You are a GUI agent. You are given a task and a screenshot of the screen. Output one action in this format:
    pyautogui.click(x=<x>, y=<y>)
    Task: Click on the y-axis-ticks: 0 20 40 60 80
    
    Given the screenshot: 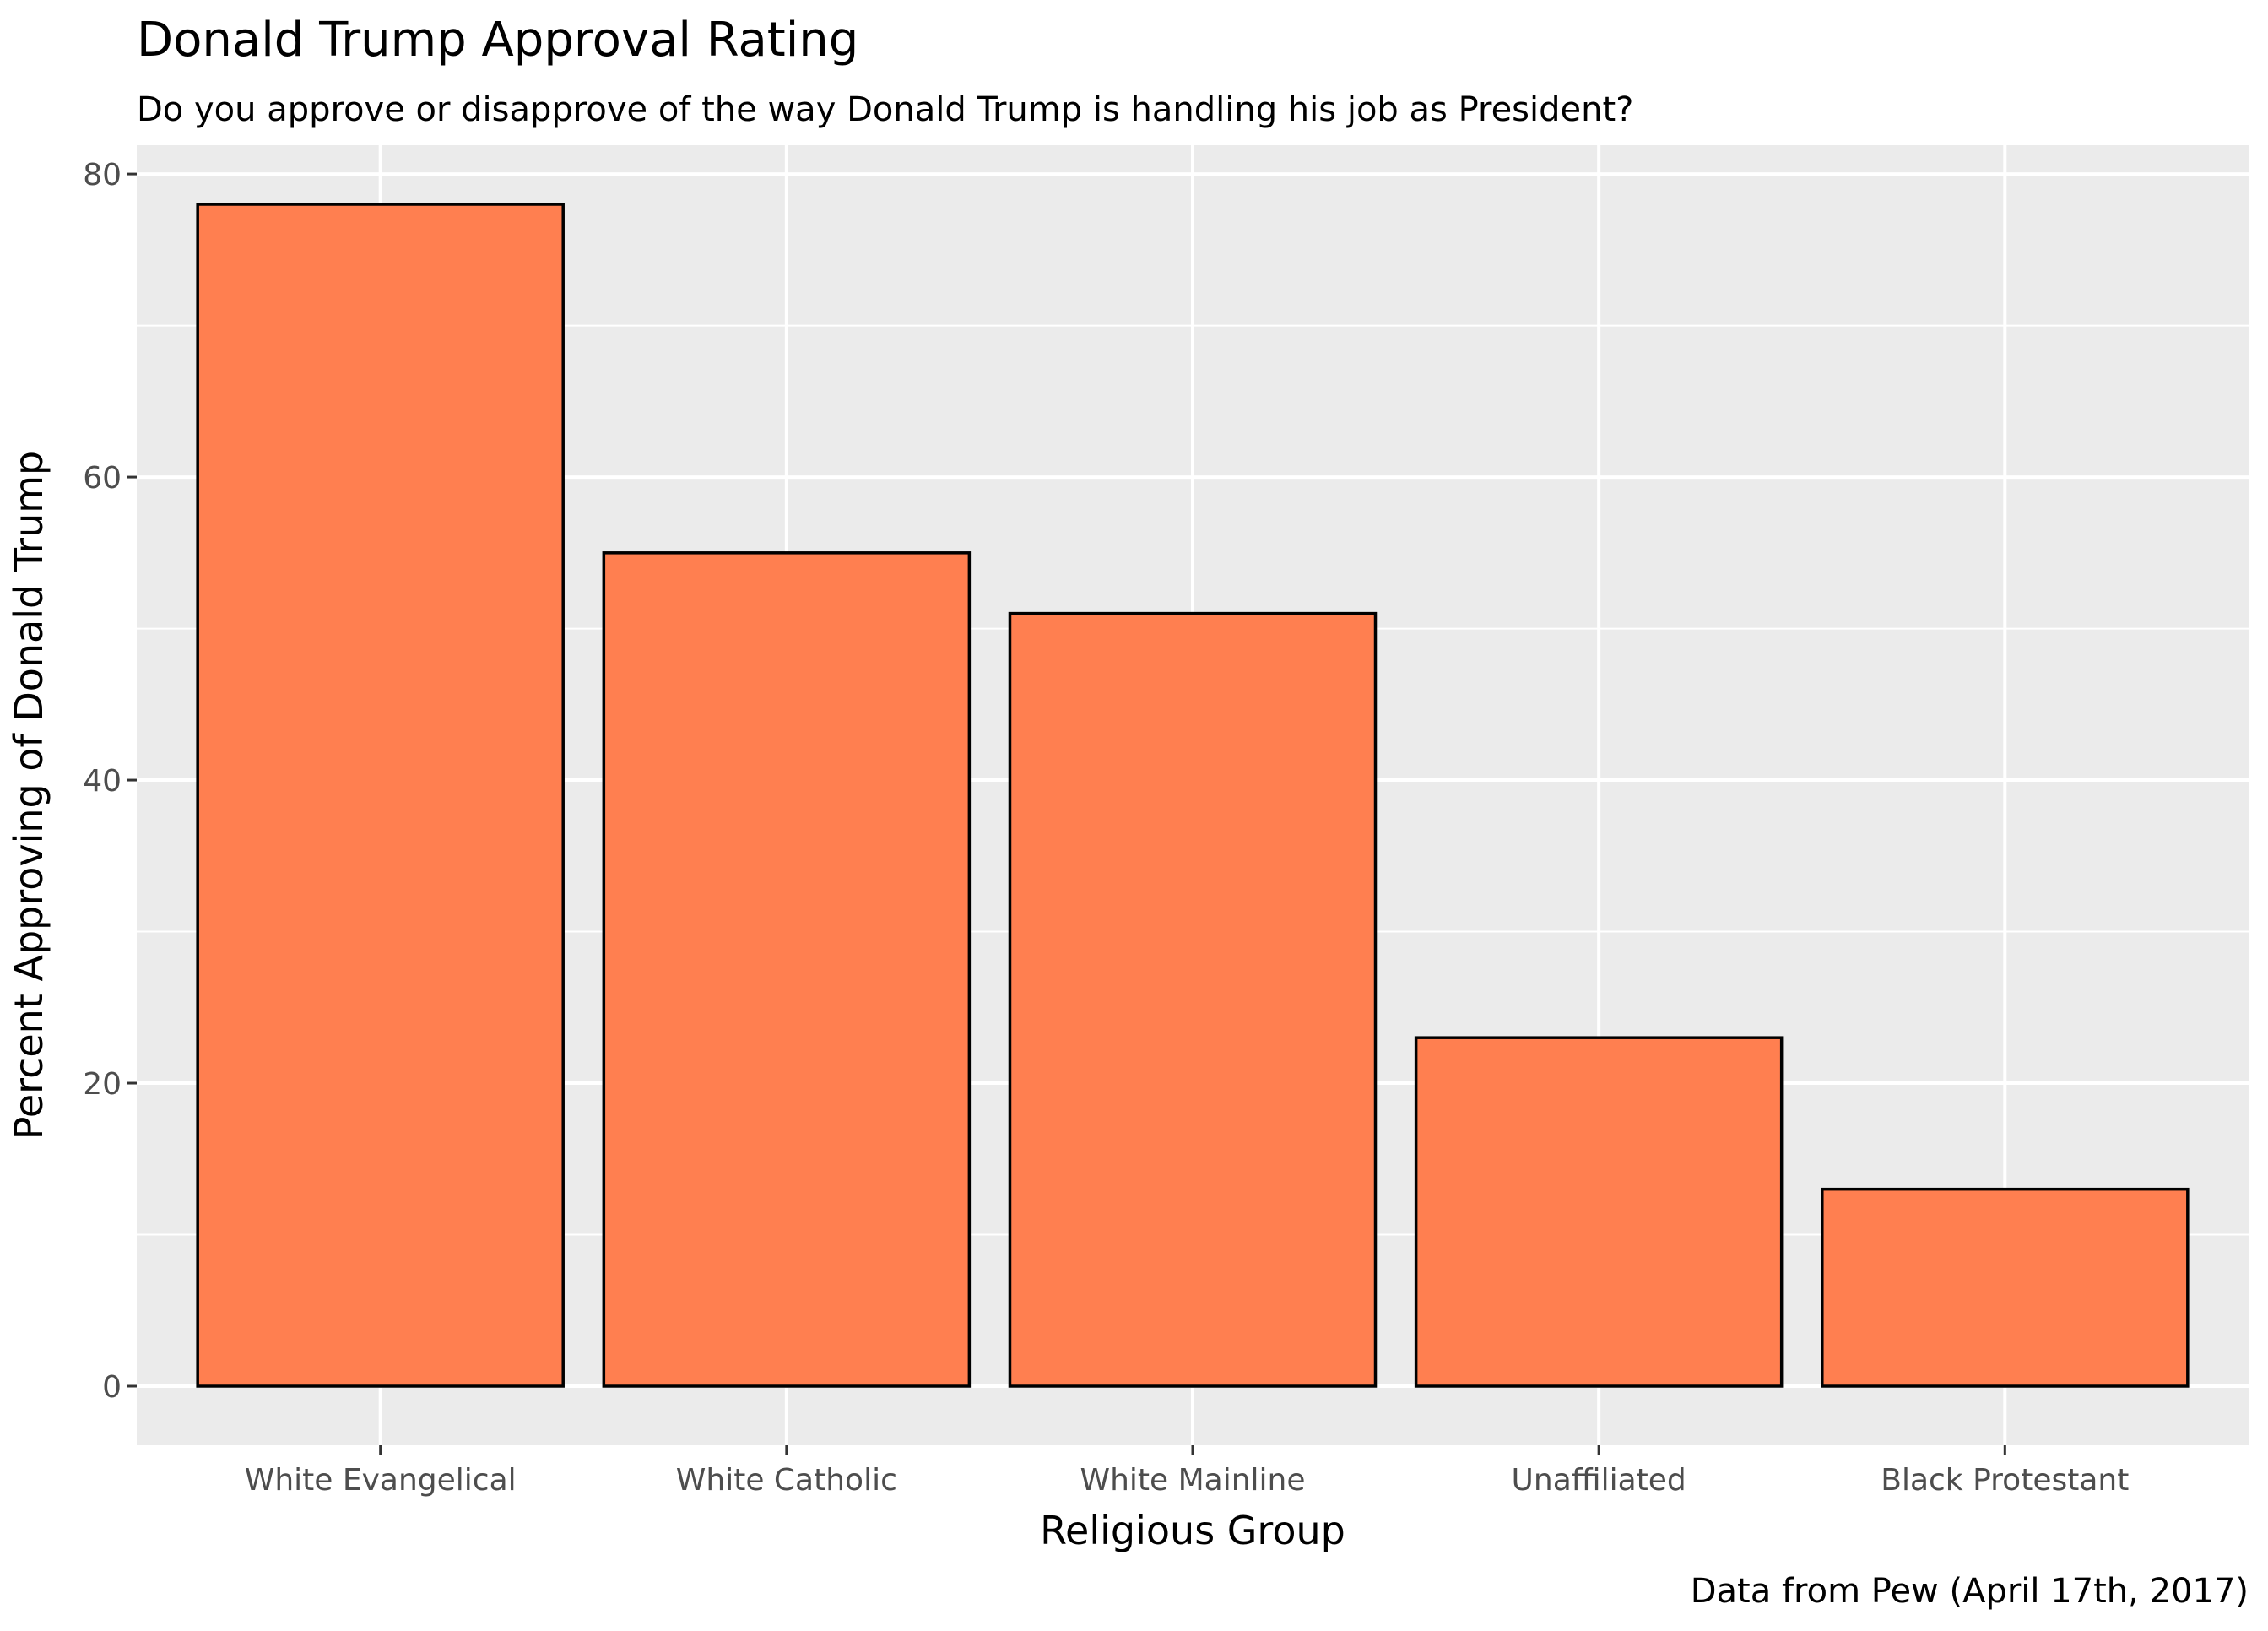 What is the action you would take?
    pyautogui.click(x=110, y=781)
    